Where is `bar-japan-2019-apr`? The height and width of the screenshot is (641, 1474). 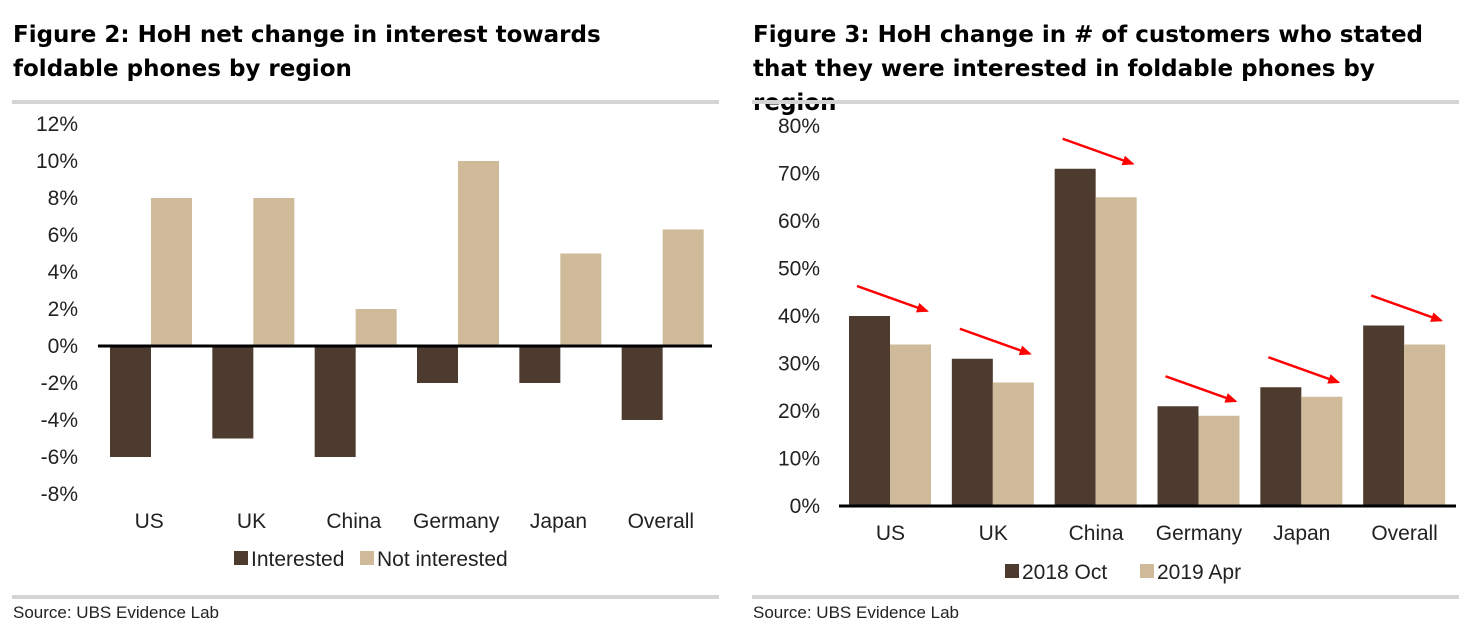
bar-japan-2019-apr is located at coordinates (1322, 451).